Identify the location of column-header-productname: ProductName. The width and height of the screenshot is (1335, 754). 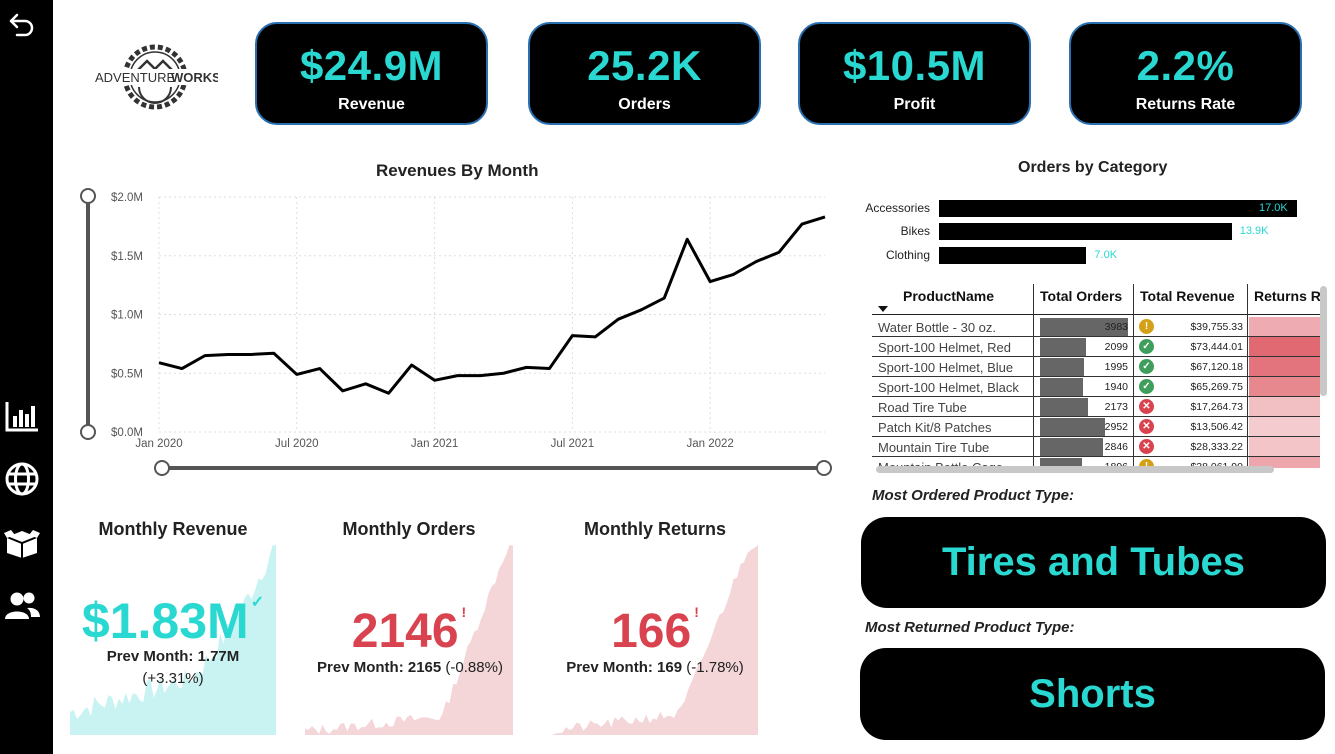
(949, 296).